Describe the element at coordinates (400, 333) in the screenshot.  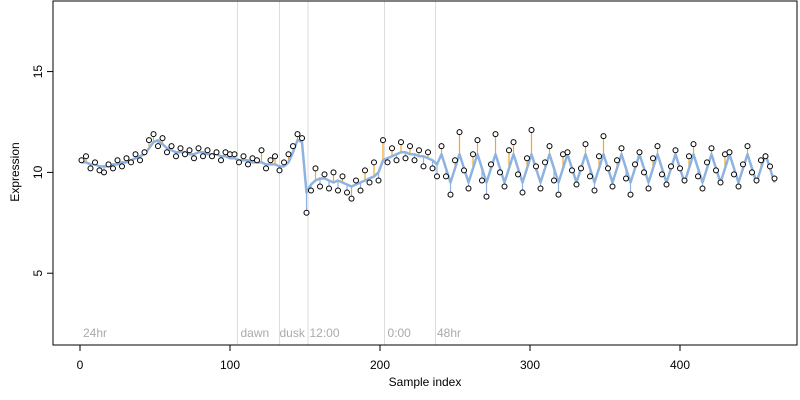
I see `annotation: 0:00` at that location.